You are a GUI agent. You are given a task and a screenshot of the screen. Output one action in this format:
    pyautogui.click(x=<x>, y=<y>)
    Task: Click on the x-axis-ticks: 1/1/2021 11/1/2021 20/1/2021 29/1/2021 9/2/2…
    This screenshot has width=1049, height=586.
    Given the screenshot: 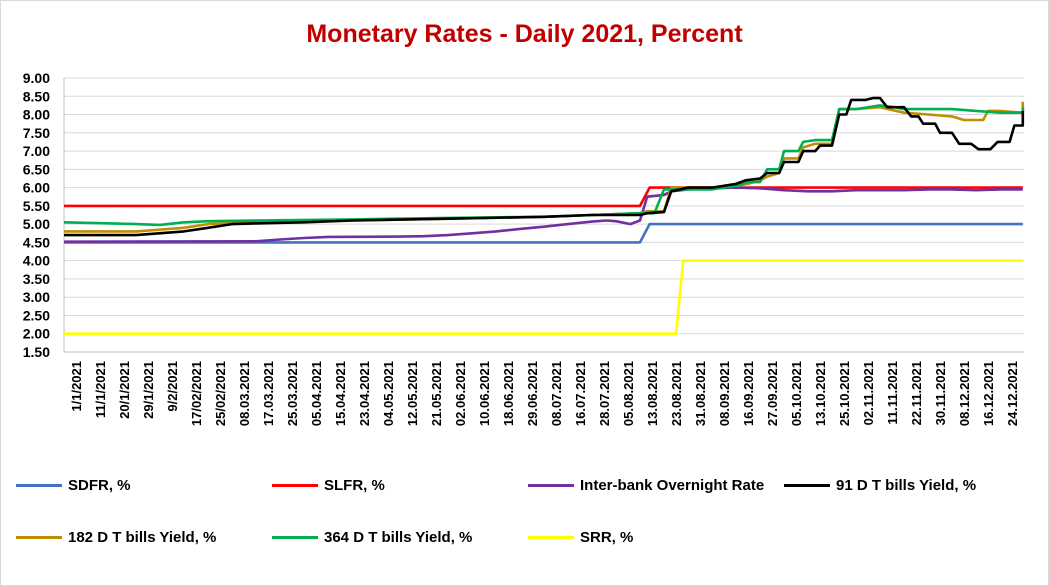 What is the action you would take?
    pyautogui.click(x=544, y=393)
    